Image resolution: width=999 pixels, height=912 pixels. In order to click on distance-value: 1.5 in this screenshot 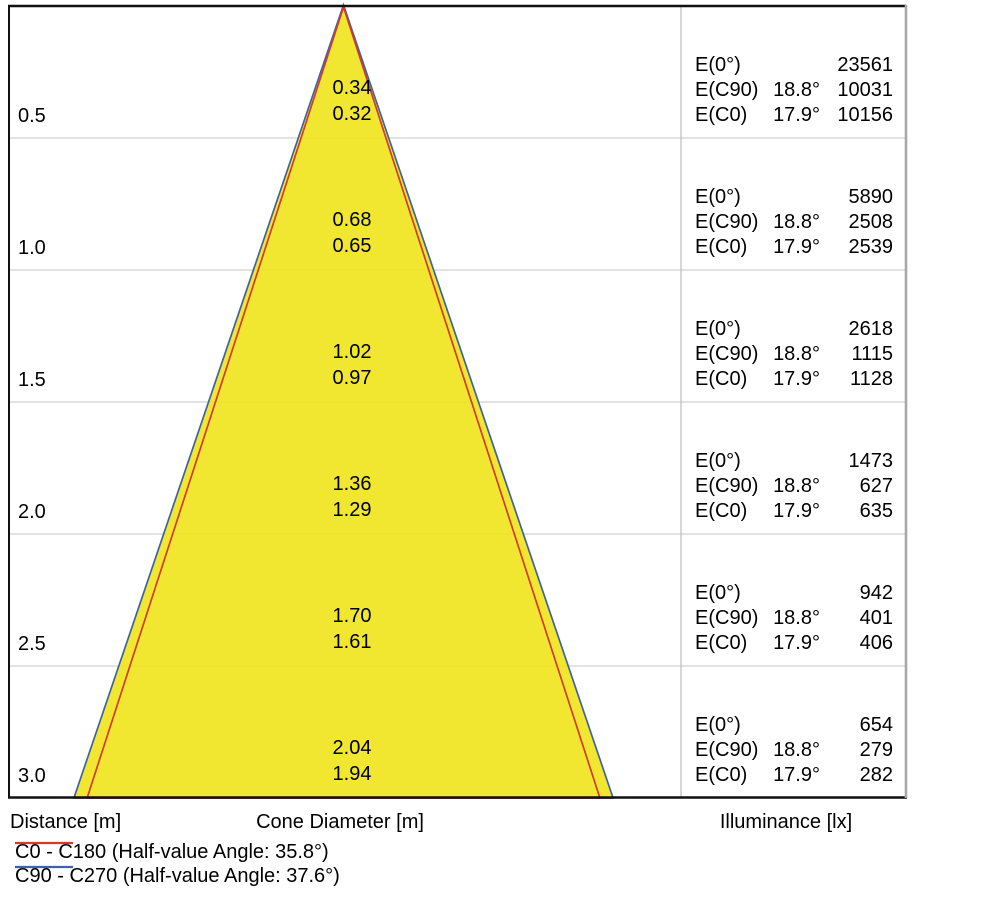, I will do `click(32, 380)`.